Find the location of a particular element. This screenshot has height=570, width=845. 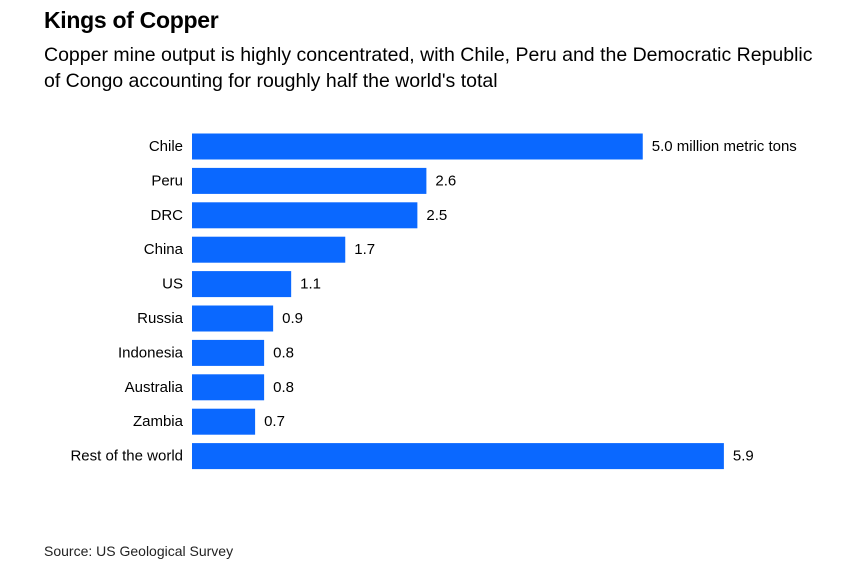

value-label-chile: 5.0 million metric tons is located at coordinates (724, 146).